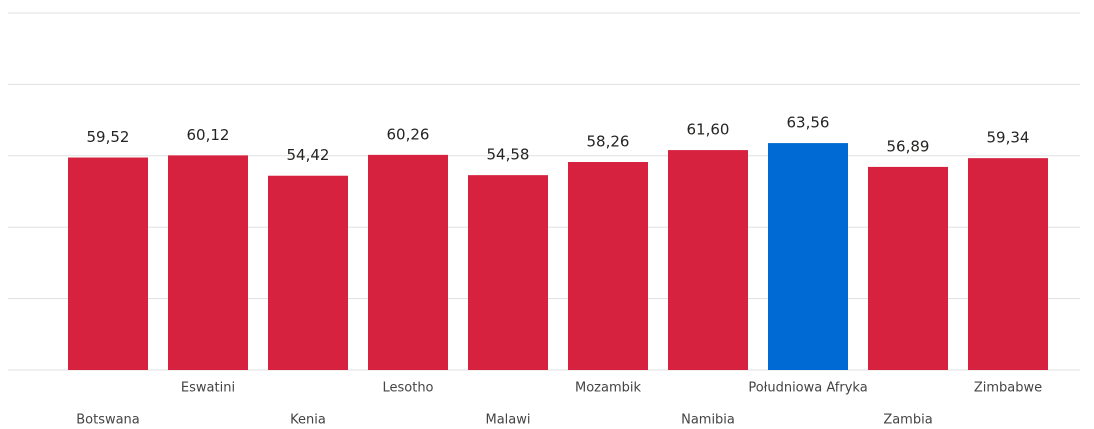 This screenshot has height=429, width=1094. I want to click on data-label: 58,26, so click(608, 142).